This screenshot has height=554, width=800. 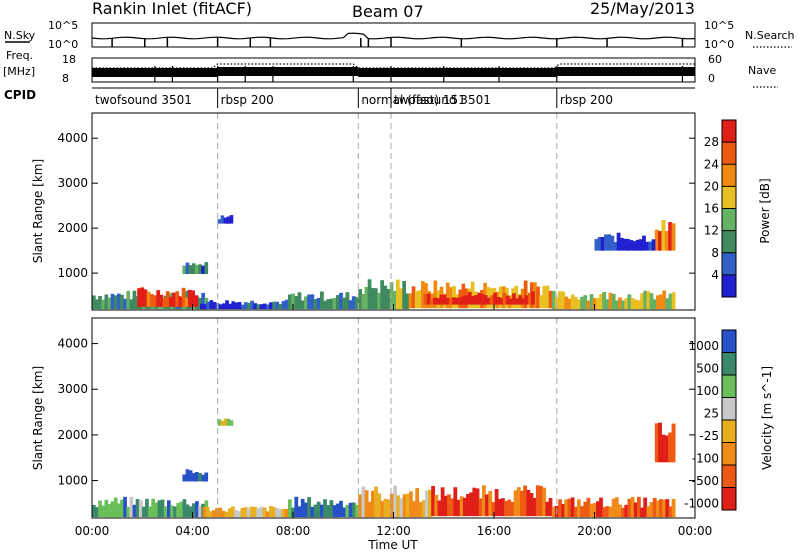 I want to click on station-title: Rankin Inlet (fitACF), so click(x=172, y=9).